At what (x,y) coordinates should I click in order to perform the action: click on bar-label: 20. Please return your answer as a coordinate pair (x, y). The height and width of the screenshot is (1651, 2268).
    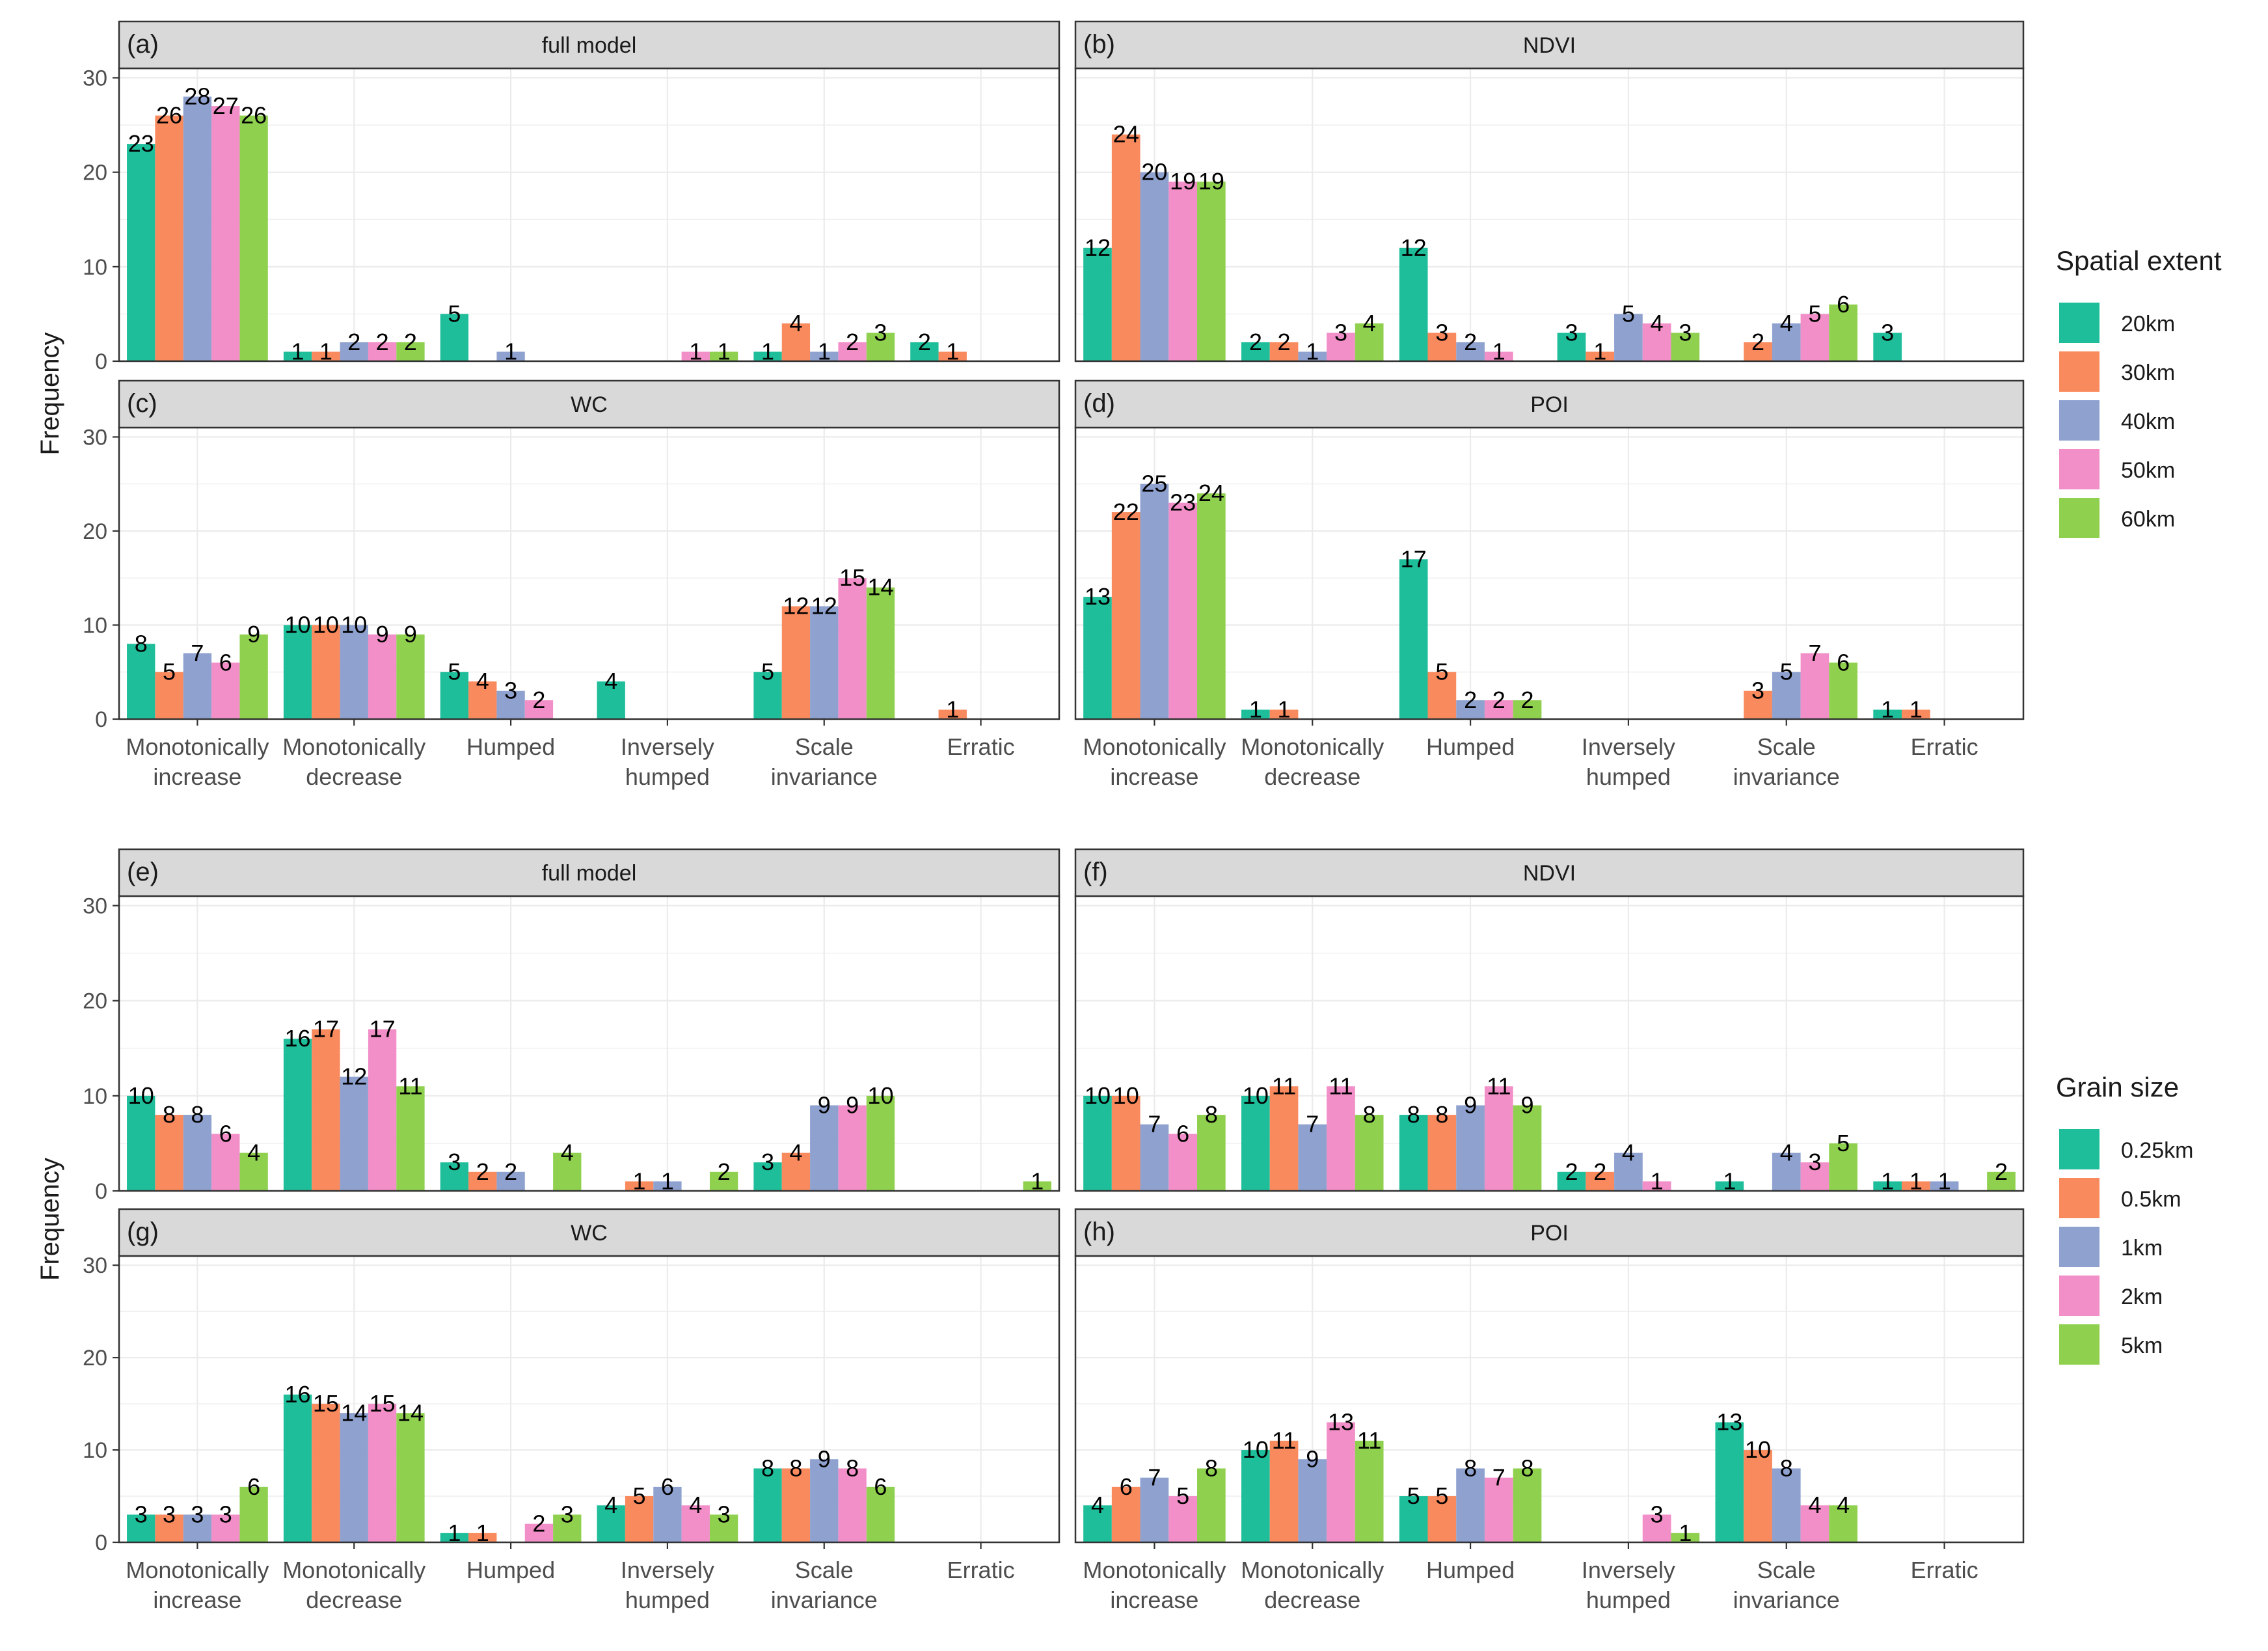
    Looking at the image, I should click on (1154, 172).